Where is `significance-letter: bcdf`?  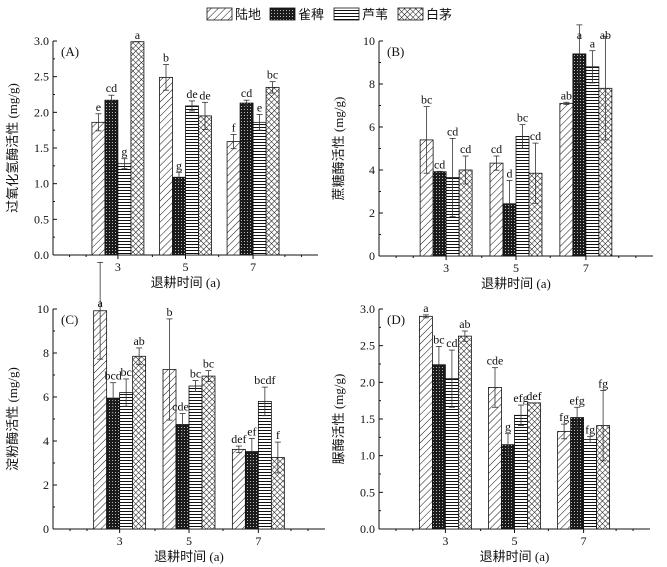
significance-letter: bcdf is located at coordinates (264, 380).